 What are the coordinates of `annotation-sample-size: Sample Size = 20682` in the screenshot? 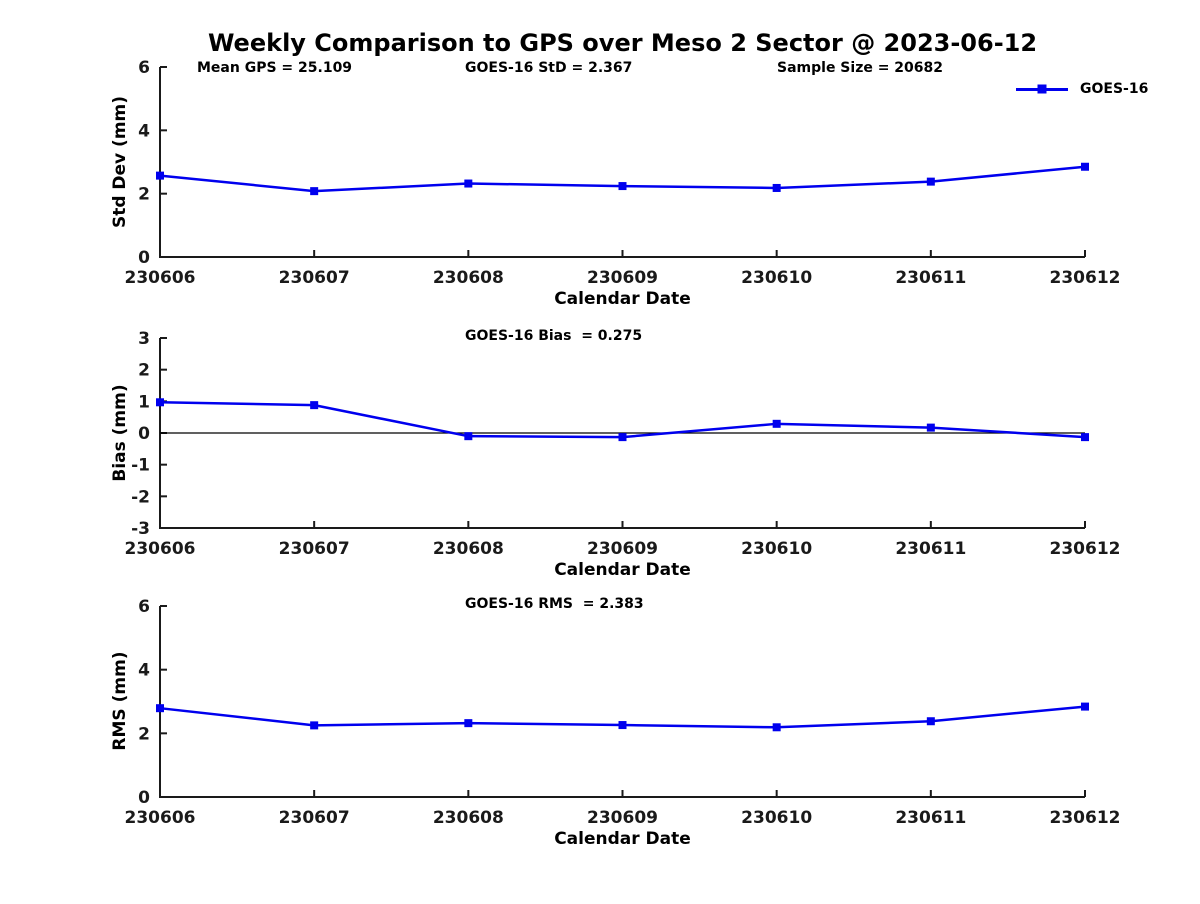 It's located at (860, 68).